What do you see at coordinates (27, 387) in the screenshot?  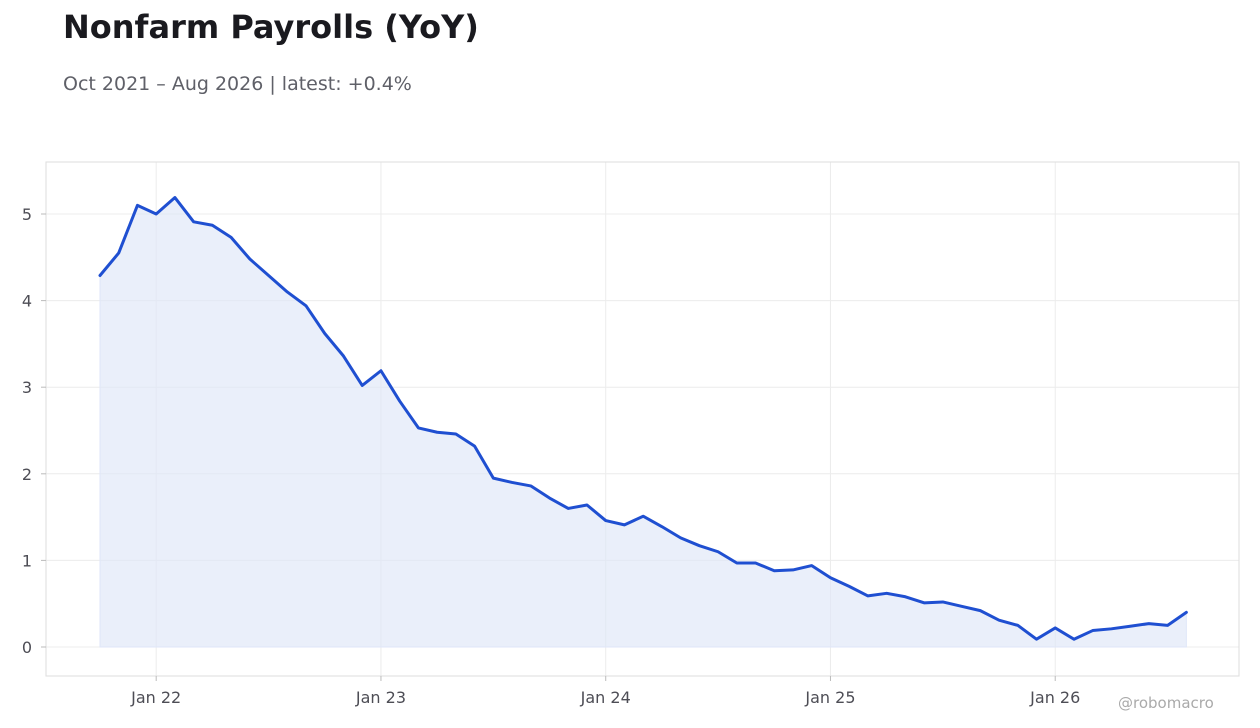 I see `y-tick-label: 3` at bounding box center [27, 387].